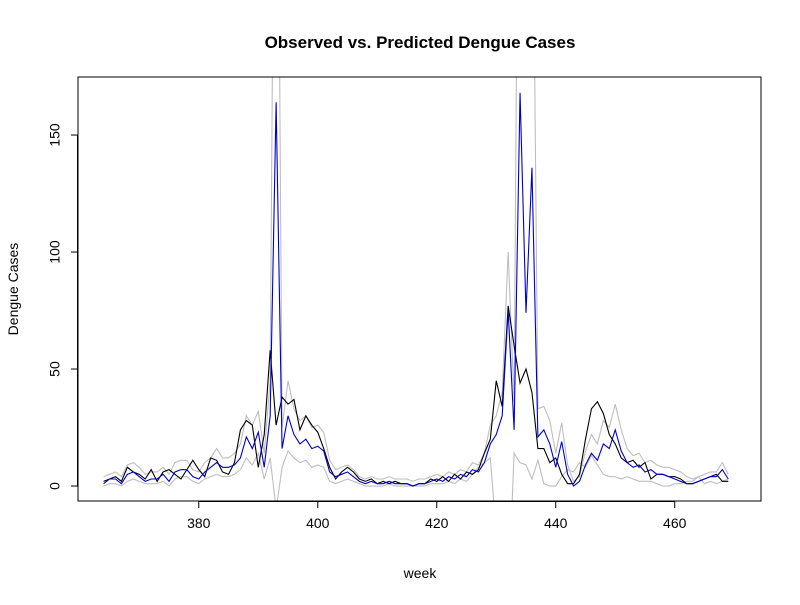  I want to click on x-tick-label: 440, so click(556, 523).